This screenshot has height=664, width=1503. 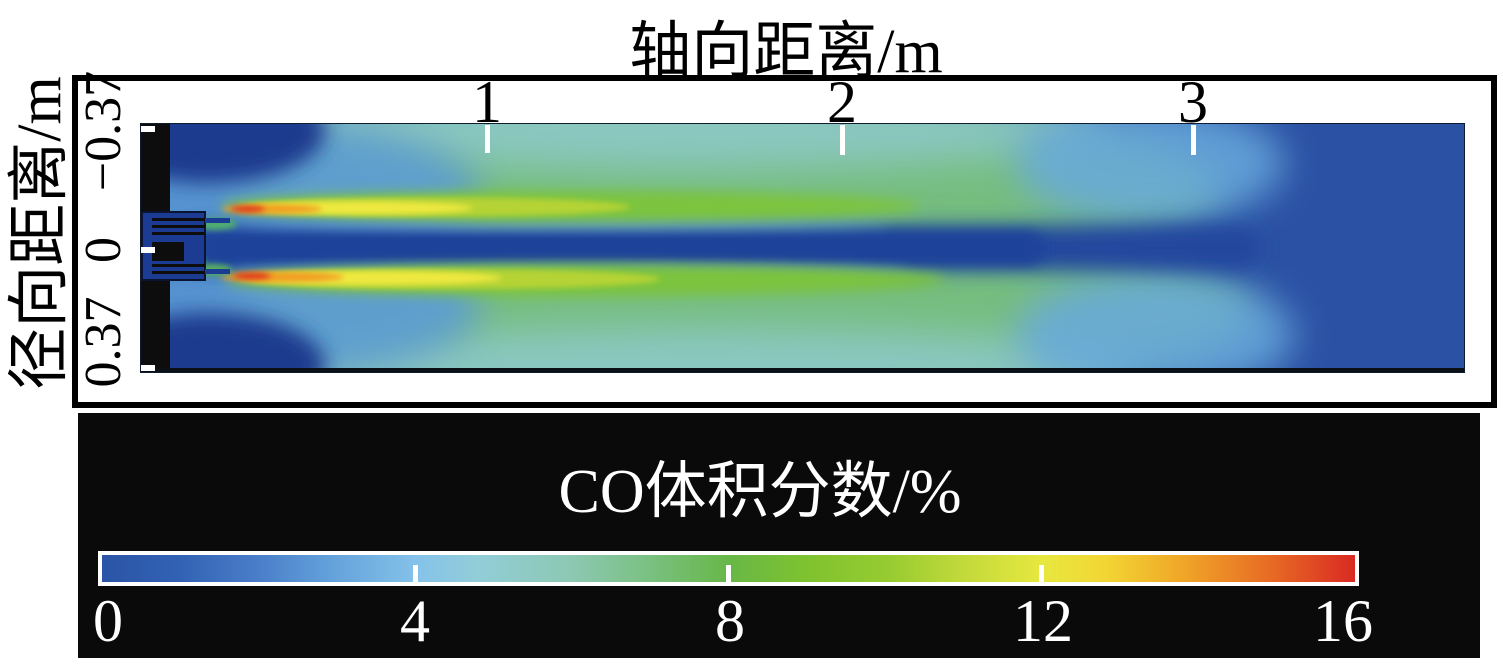 I want to click on y-tick-label-neg037: −0.37, so click(x=103, y=131).